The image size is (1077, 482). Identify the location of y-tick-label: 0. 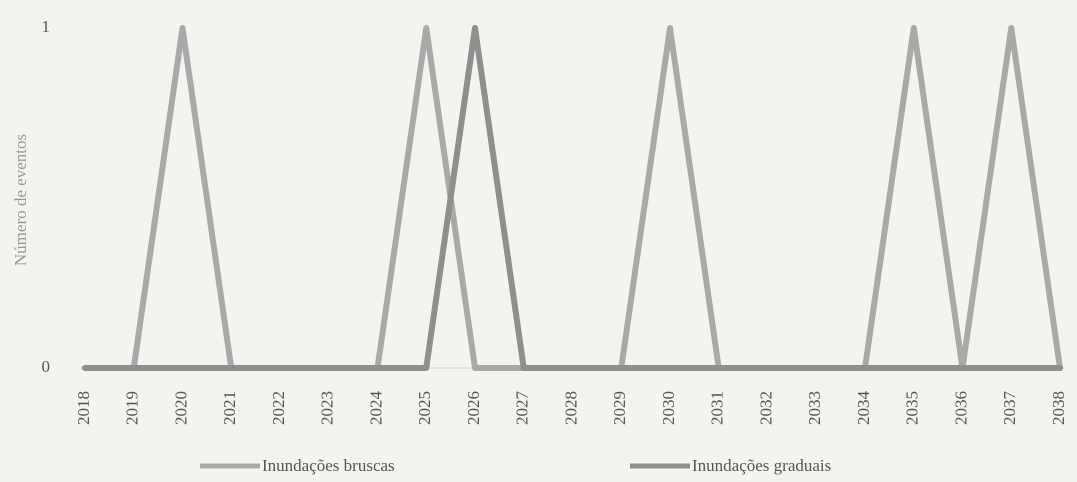
(46, 366).